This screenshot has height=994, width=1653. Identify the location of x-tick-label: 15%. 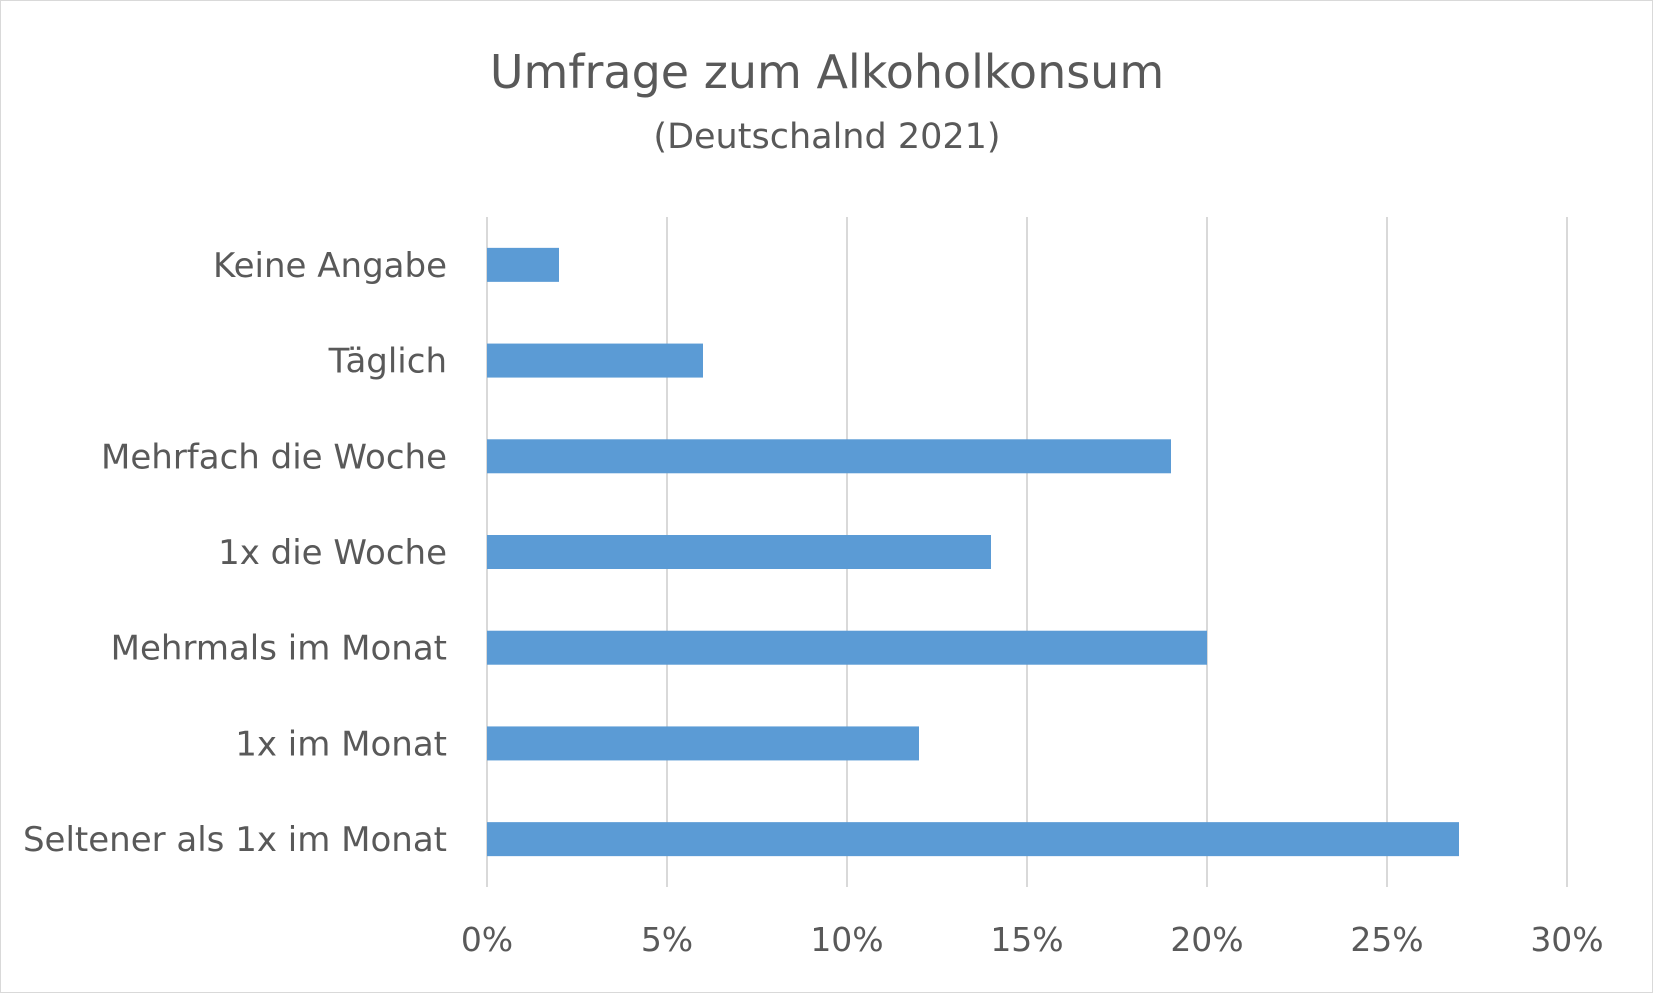
(1026, 939).